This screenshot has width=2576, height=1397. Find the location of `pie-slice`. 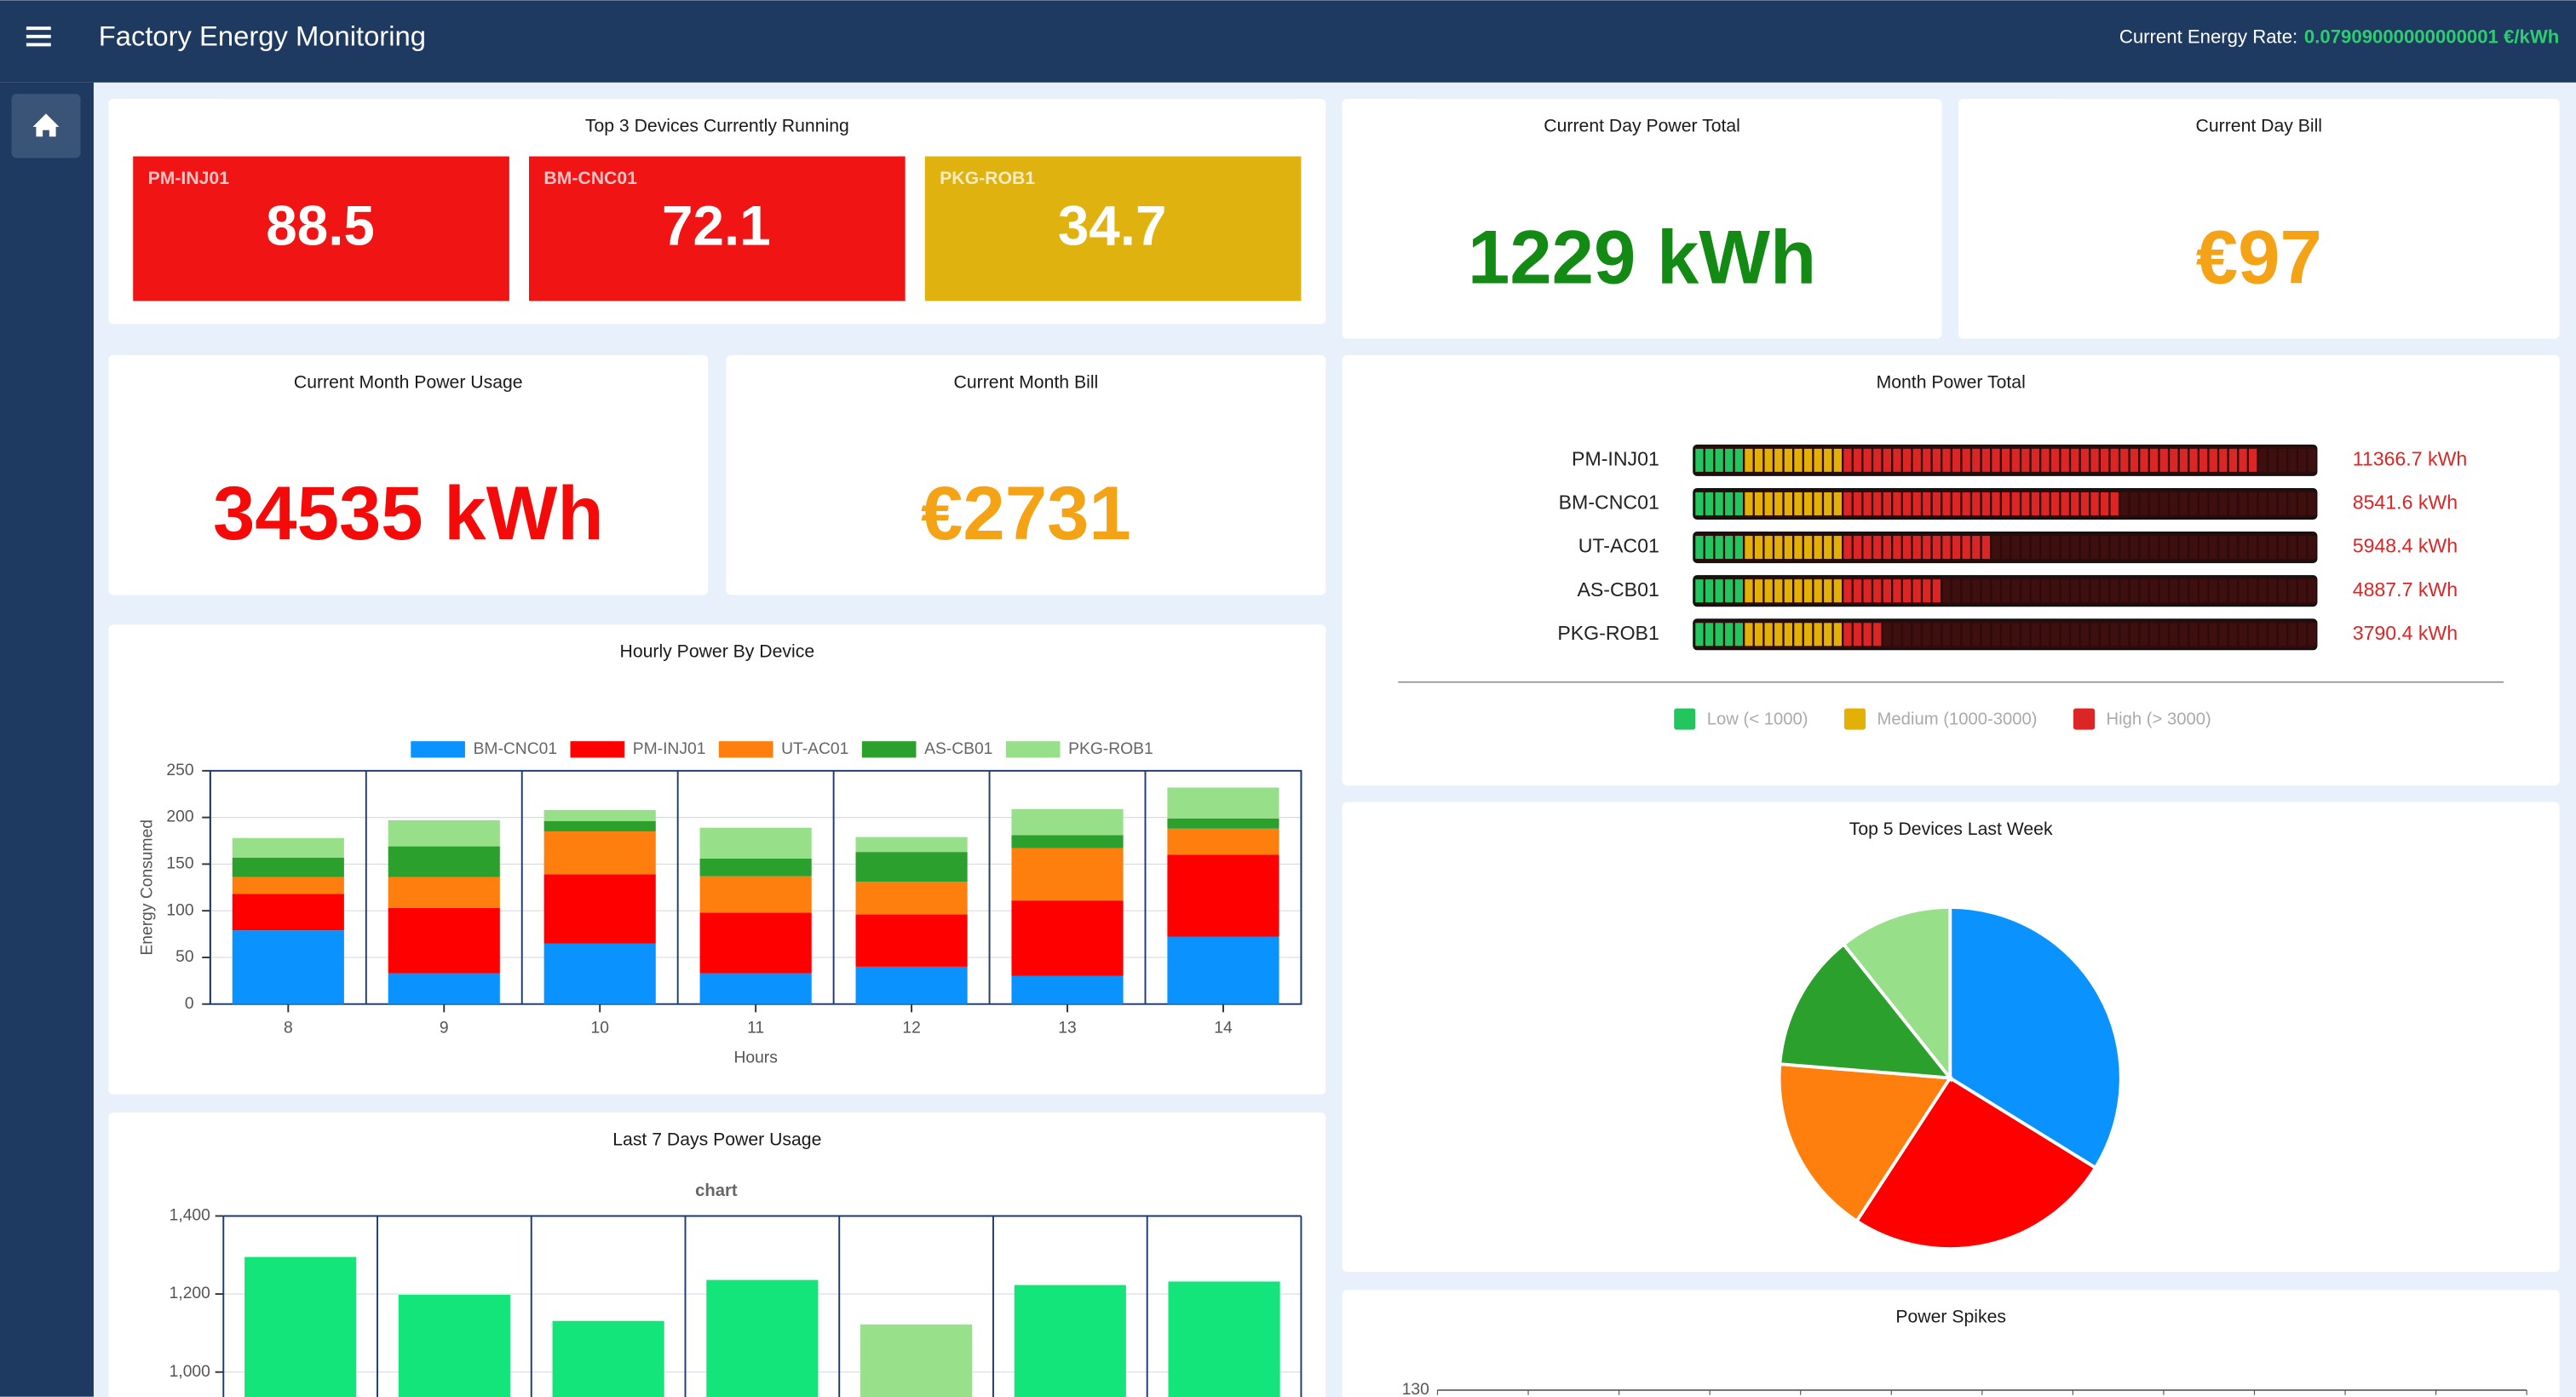

pie-slice is located at coordinates (1866, 1011).